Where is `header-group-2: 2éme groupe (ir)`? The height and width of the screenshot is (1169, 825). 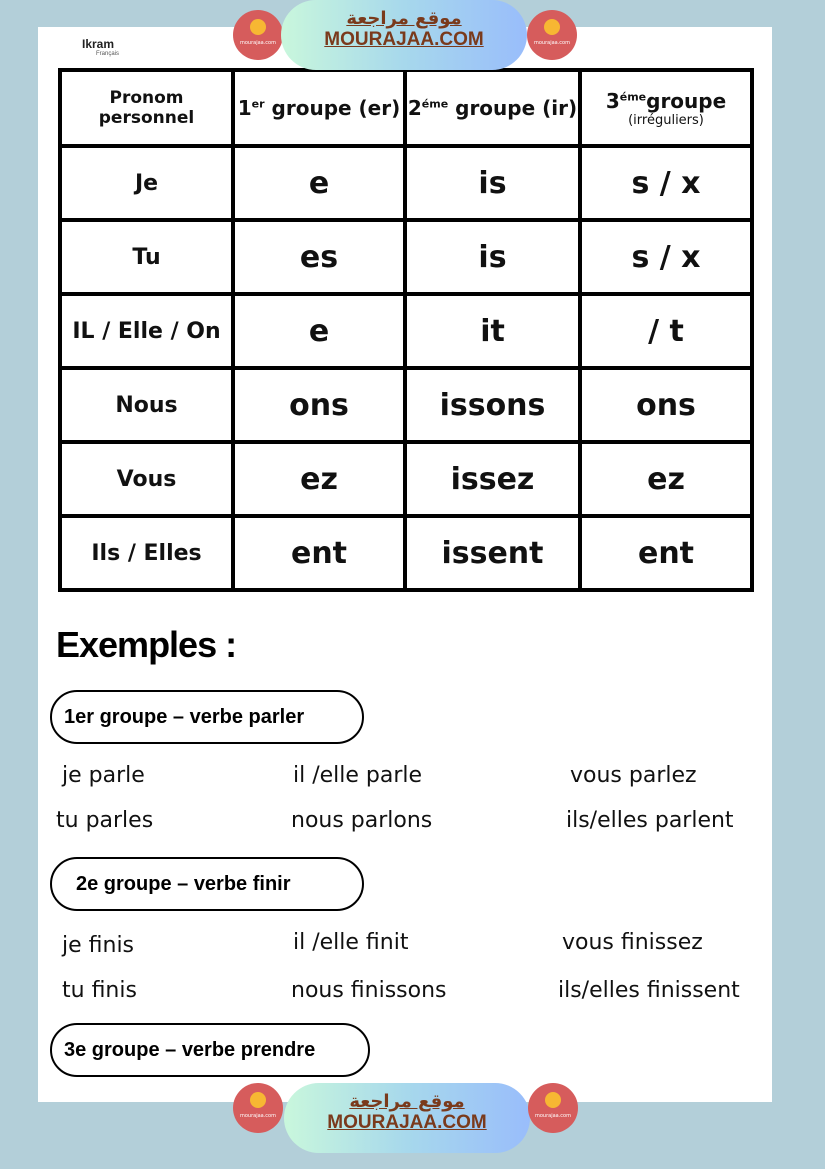
header-group-2: 2éme groupe (ir) is located at coordinates (492, 108).